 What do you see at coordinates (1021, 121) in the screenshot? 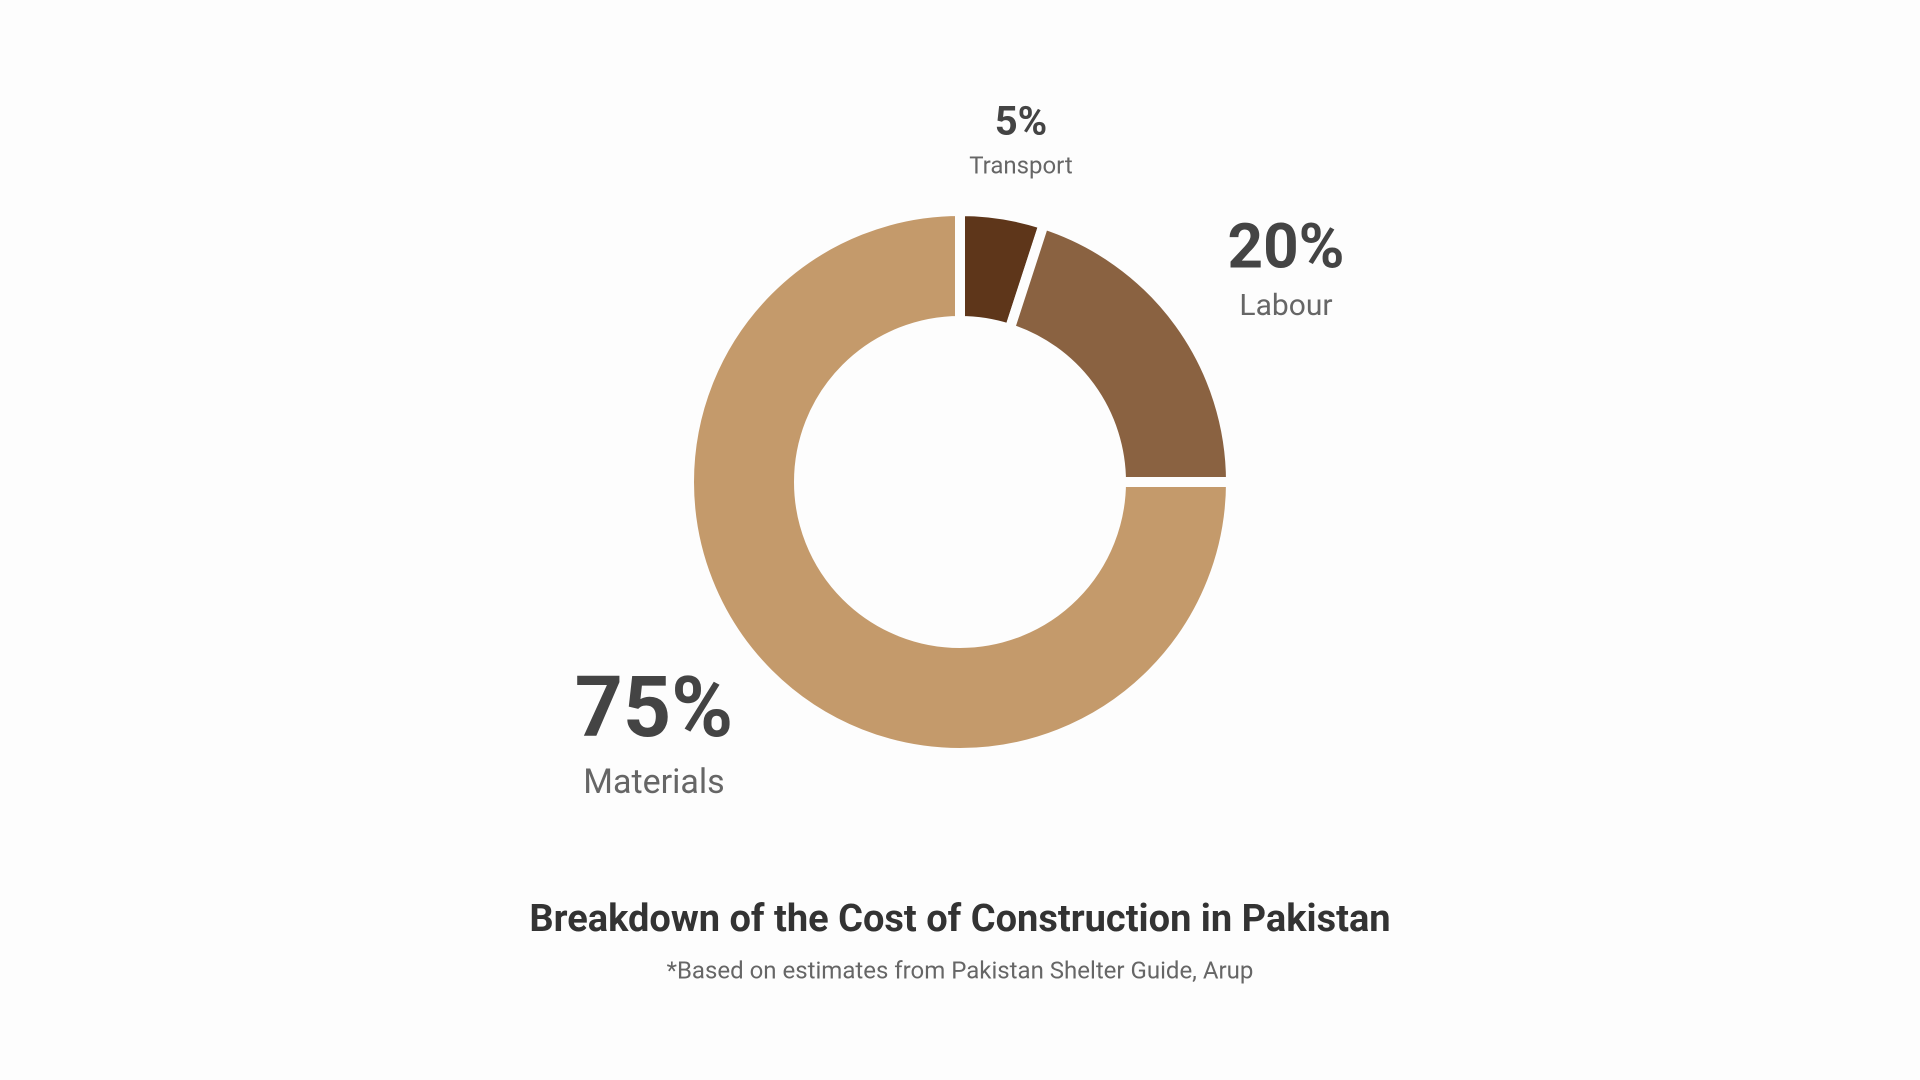
I see `value-label: 5%` at bounding box center [1021, 121].